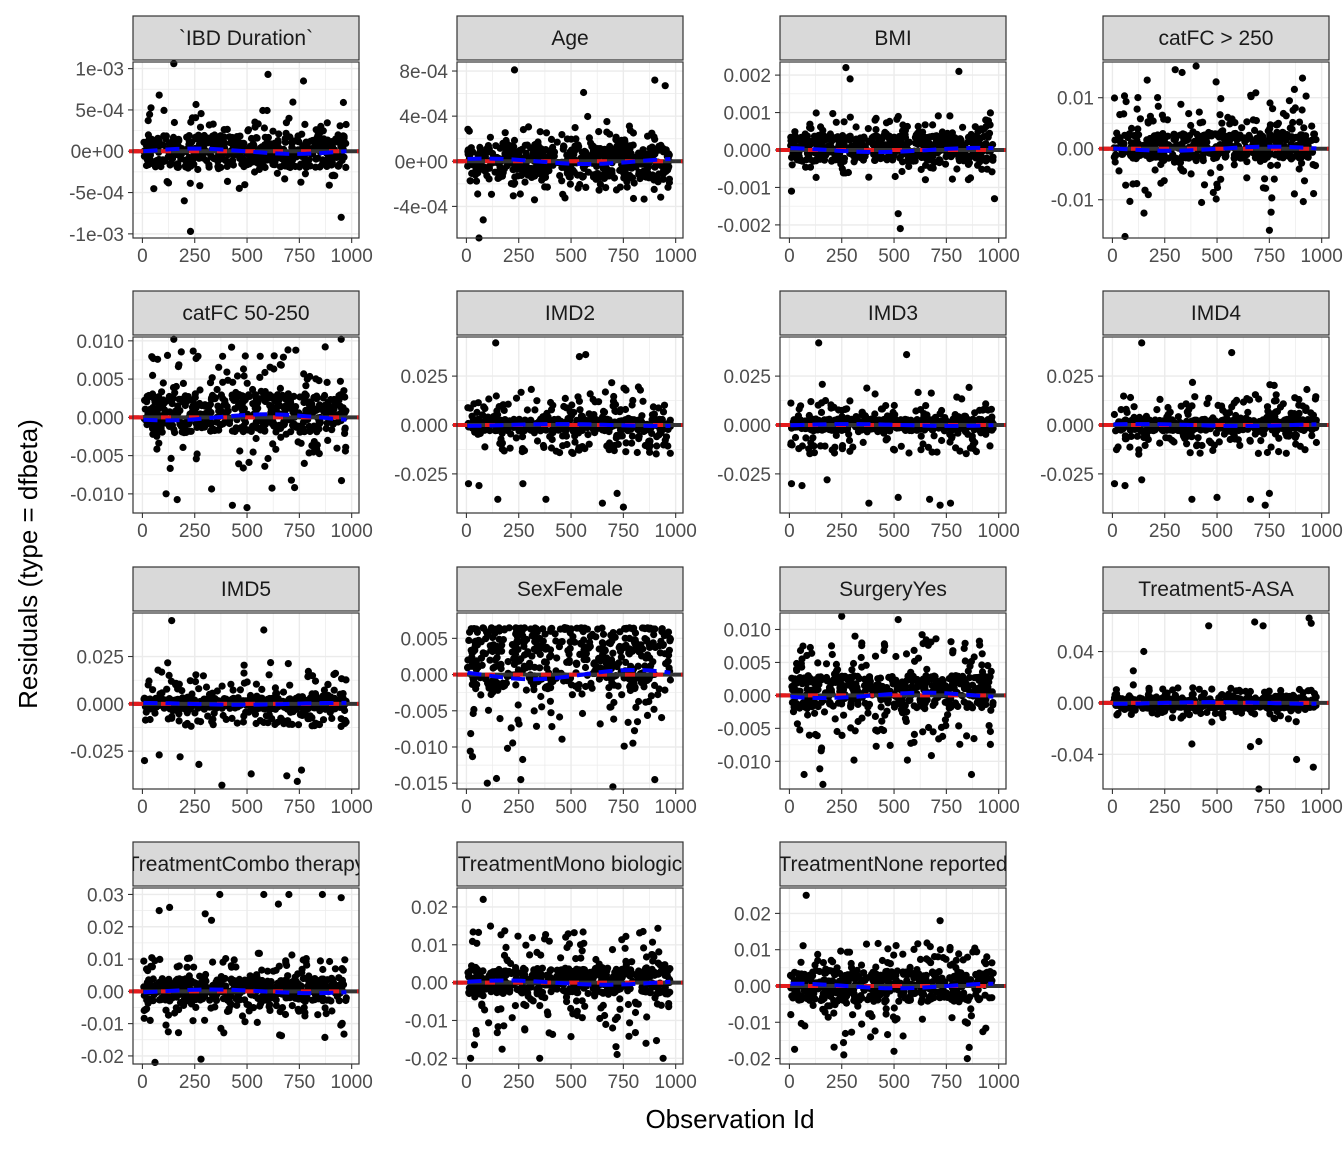 This screenshot has width=1344, height=1152. Describe the element at coordinates (246, 38) in the screenshot. I see `facet-title: `IBD Duration`` at that location.